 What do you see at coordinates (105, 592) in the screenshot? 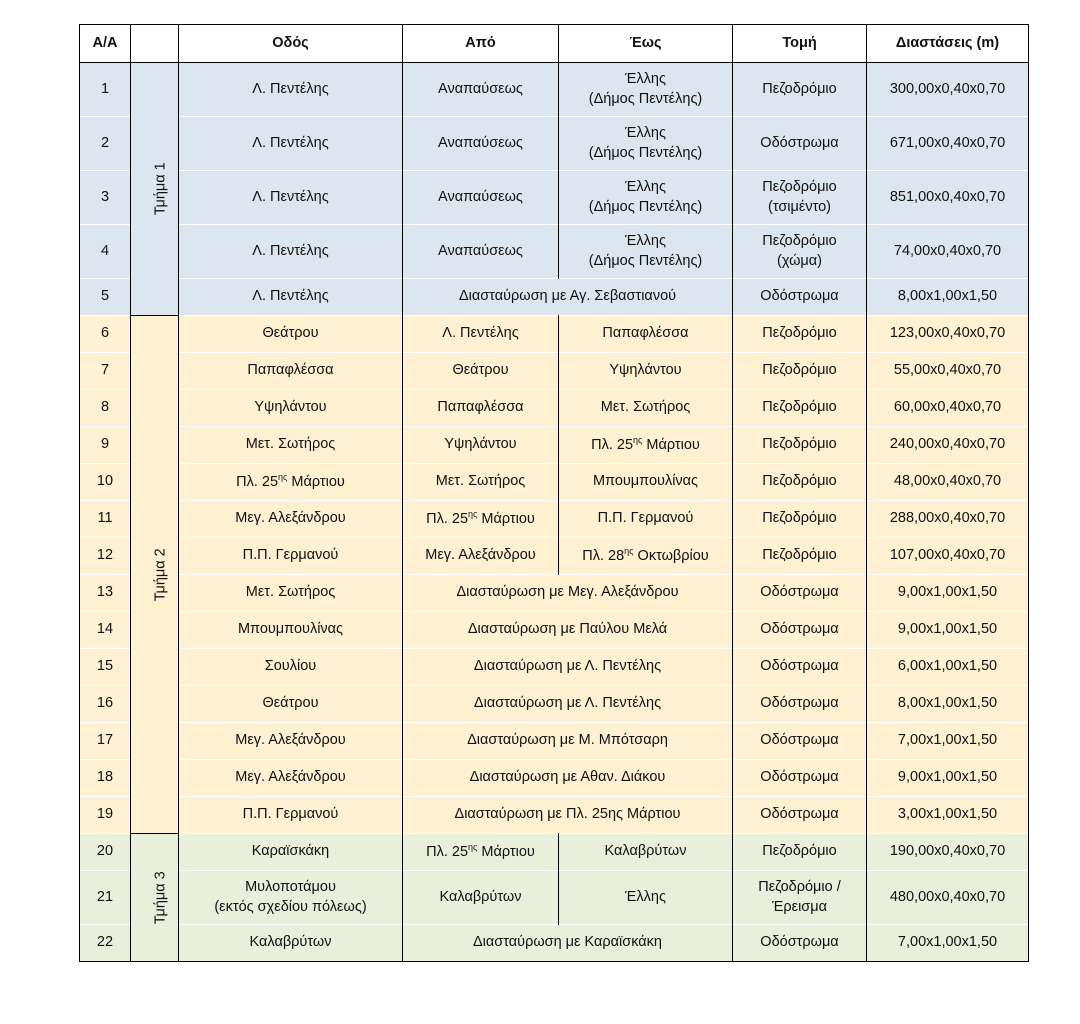
I see `row-number-text: 13` at bounding box center [105, 592].